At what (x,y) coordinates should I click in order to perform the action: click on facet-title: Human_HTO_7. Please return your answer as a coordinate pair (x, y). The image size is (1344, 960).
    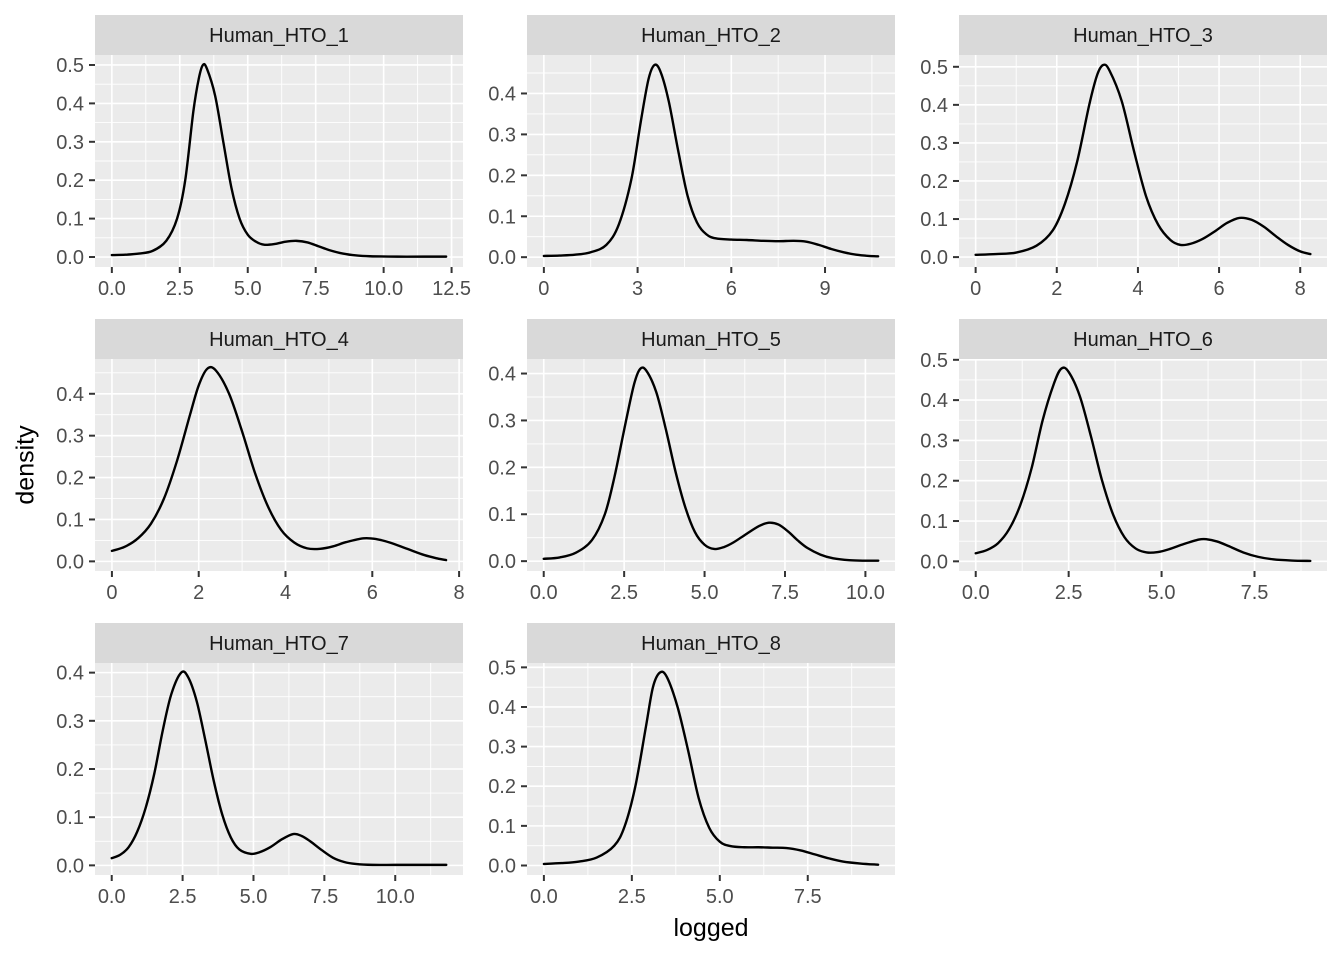
    Looking at the image, I should click on (279, 644).